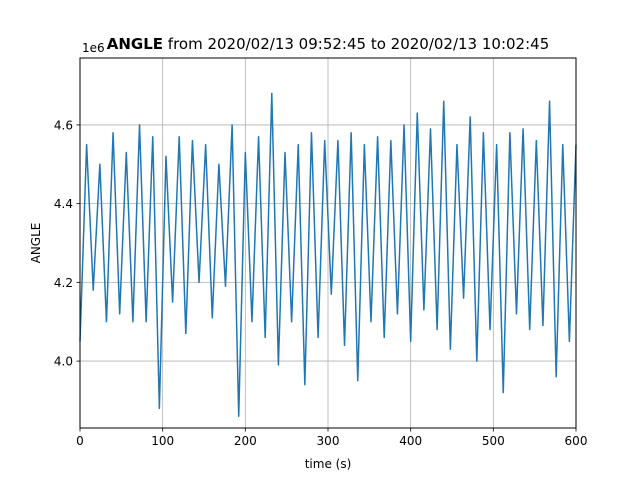 This screenshot has width=640, height=480. I want to click on y-tick-label: 4.2, so click(63, 283).